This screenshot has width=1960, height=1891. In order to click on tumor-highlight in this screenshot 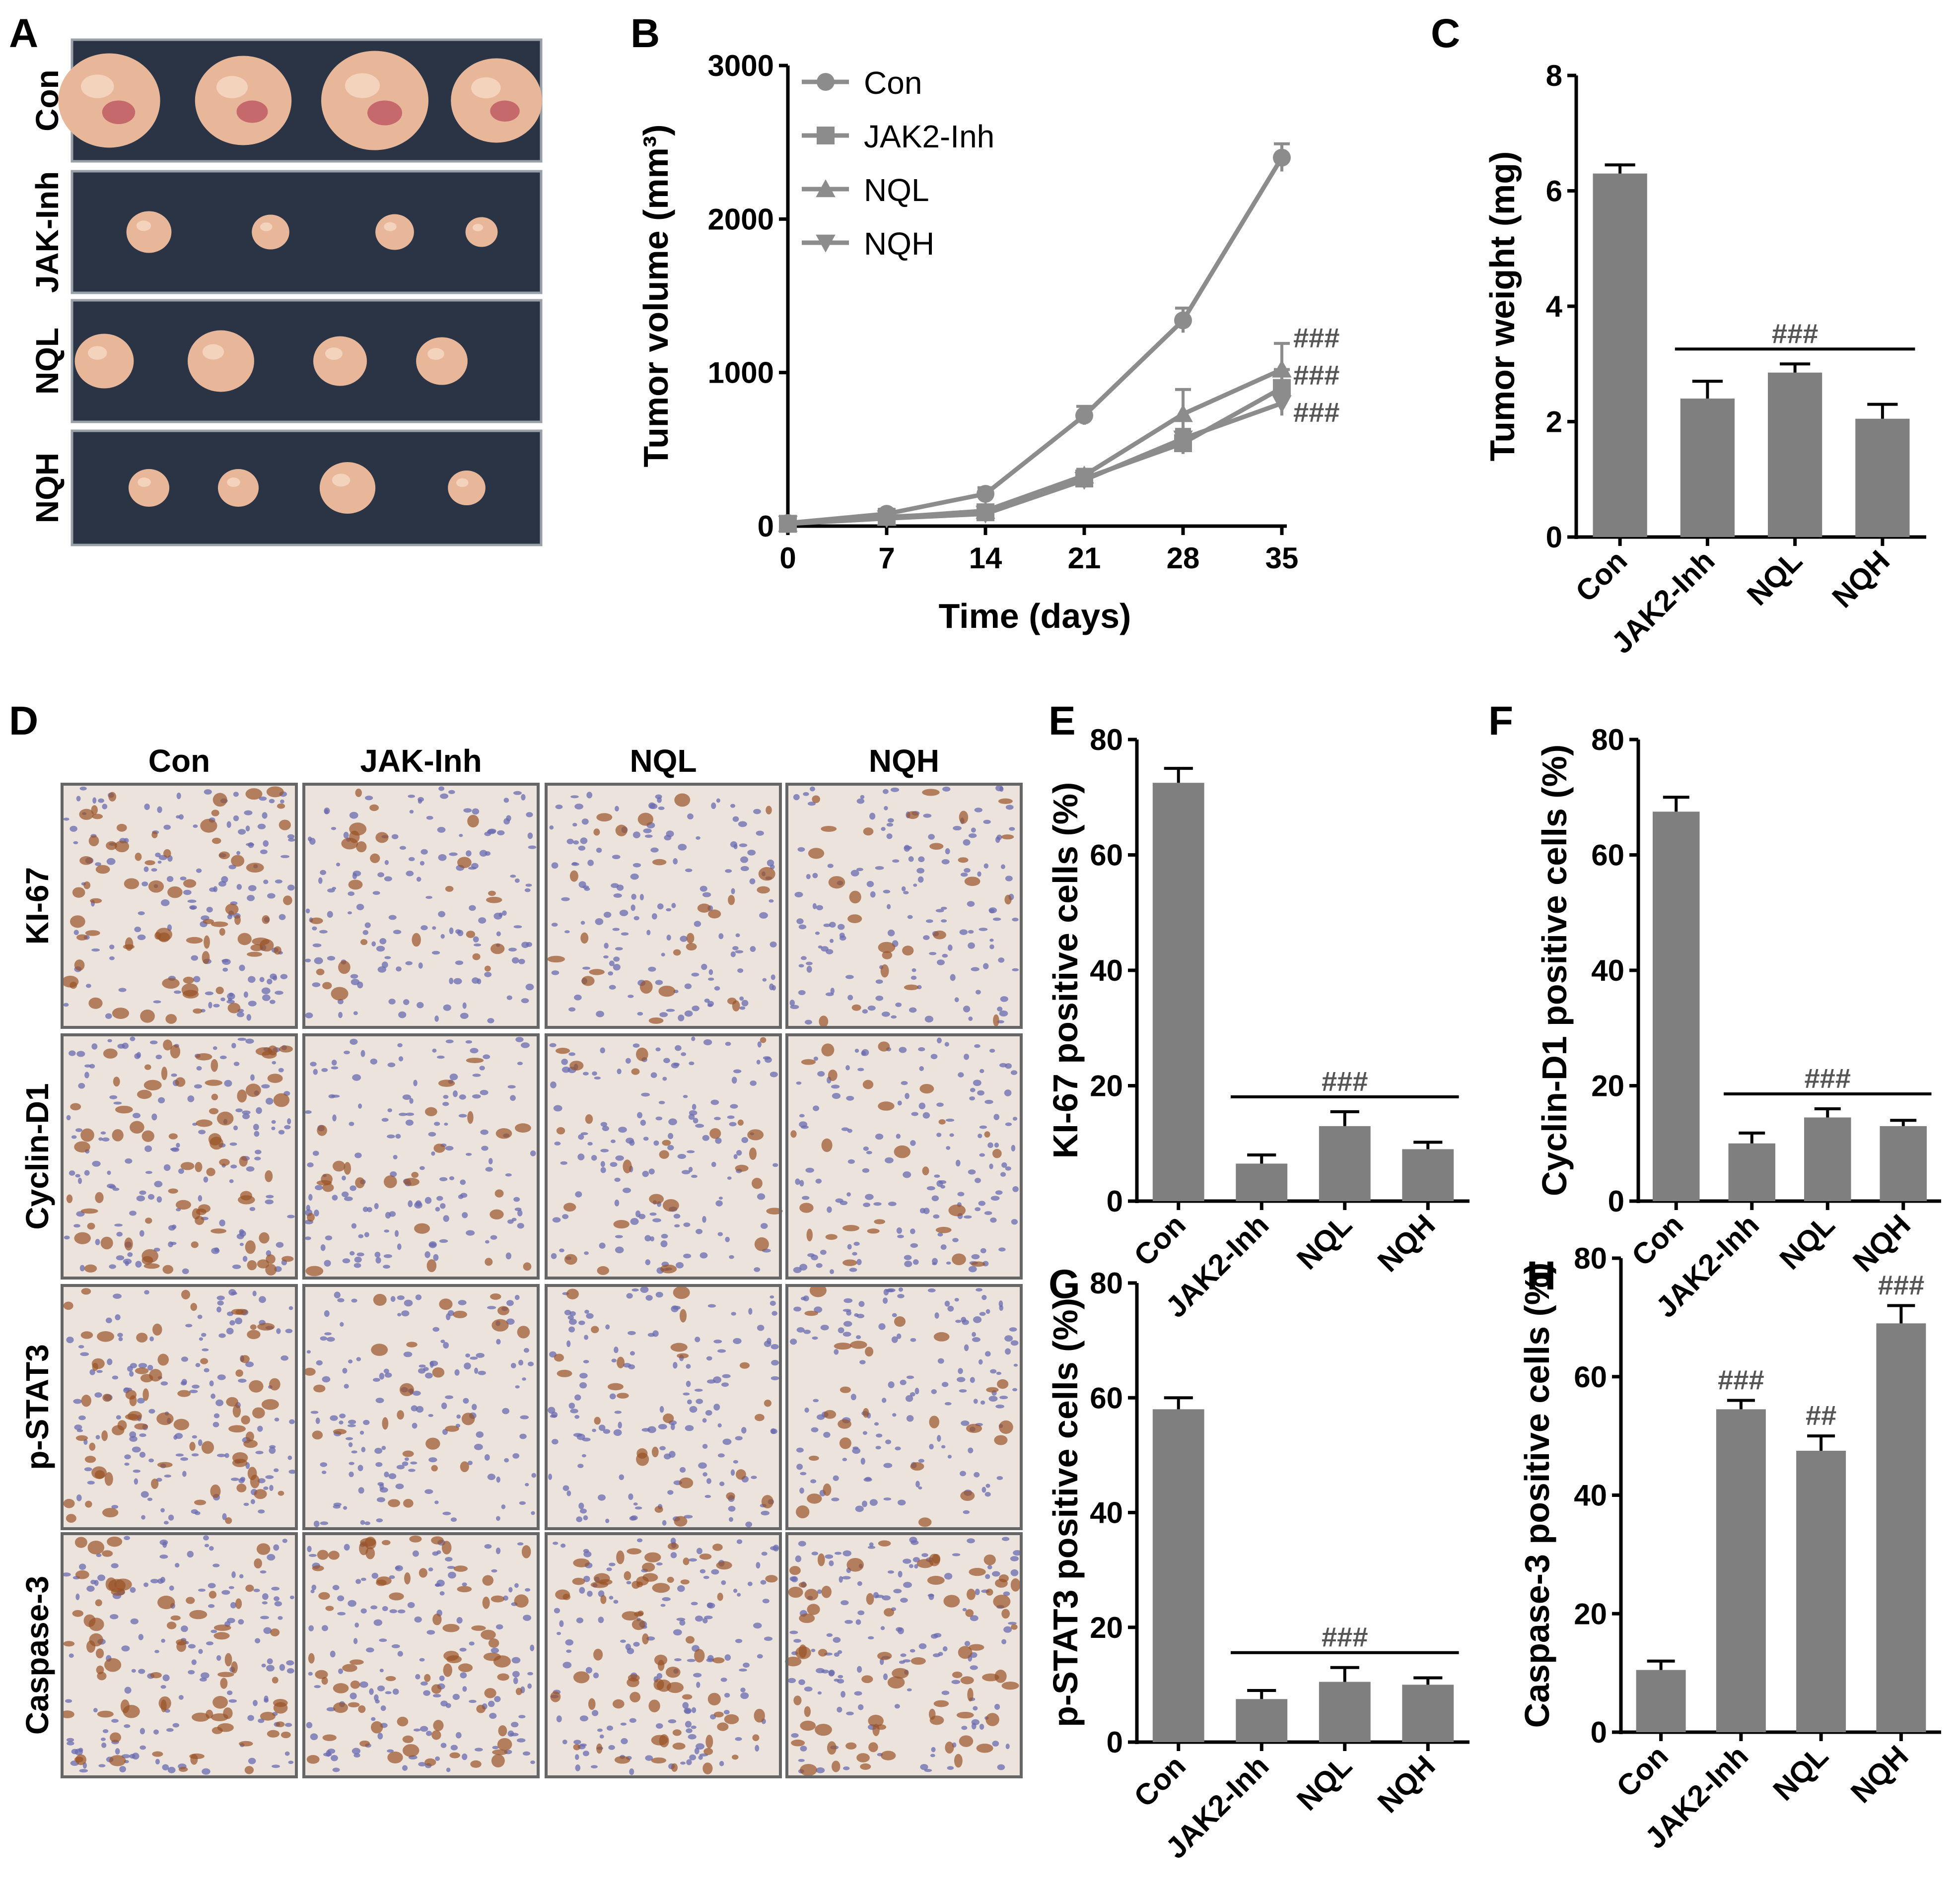, I will do `click(144, 482)`.